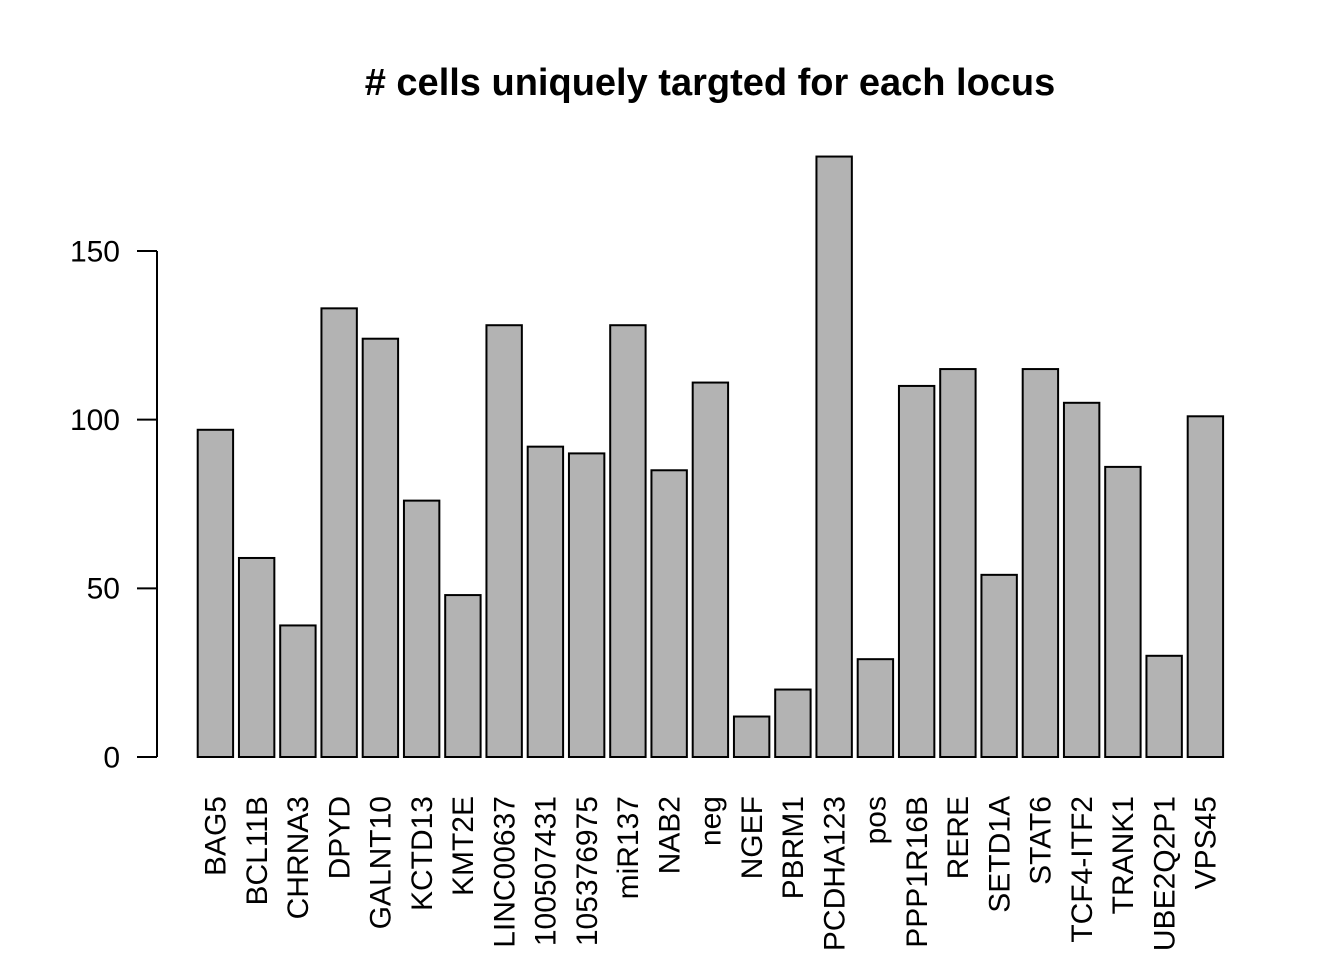  What do you see at coordinates (546, 871) in the screenshot?
I see `x-tick-label: 100507431` at bounding box center [546, 871].